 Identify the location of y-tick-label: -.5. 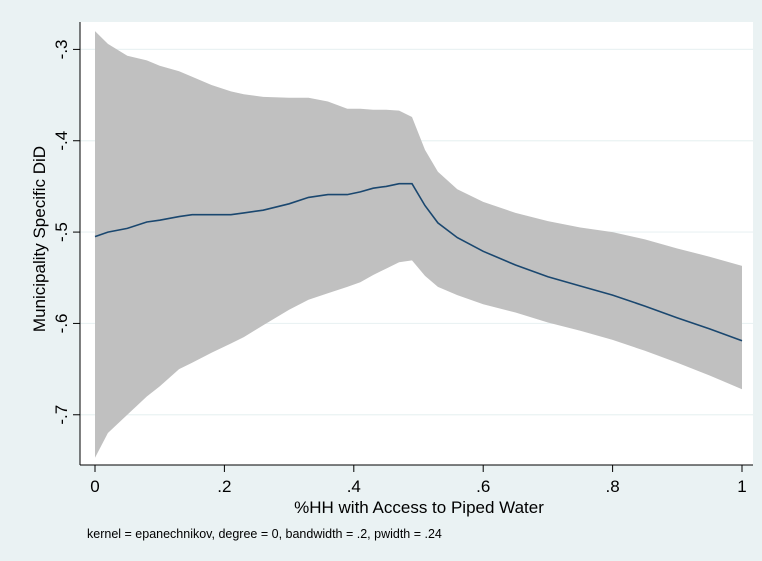
(61, 232).